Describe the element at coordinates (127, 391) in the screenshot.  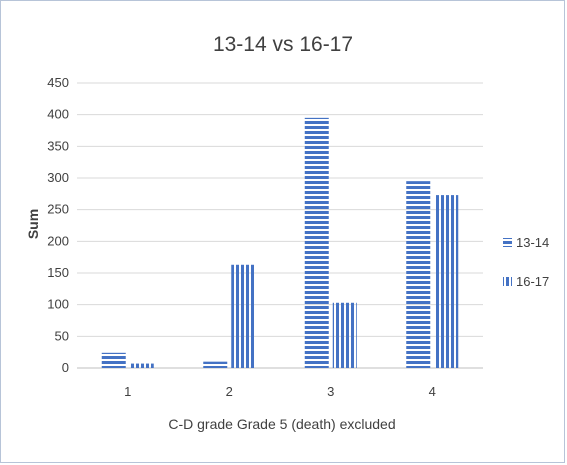
I see `x-tick-label: 1` at that location.